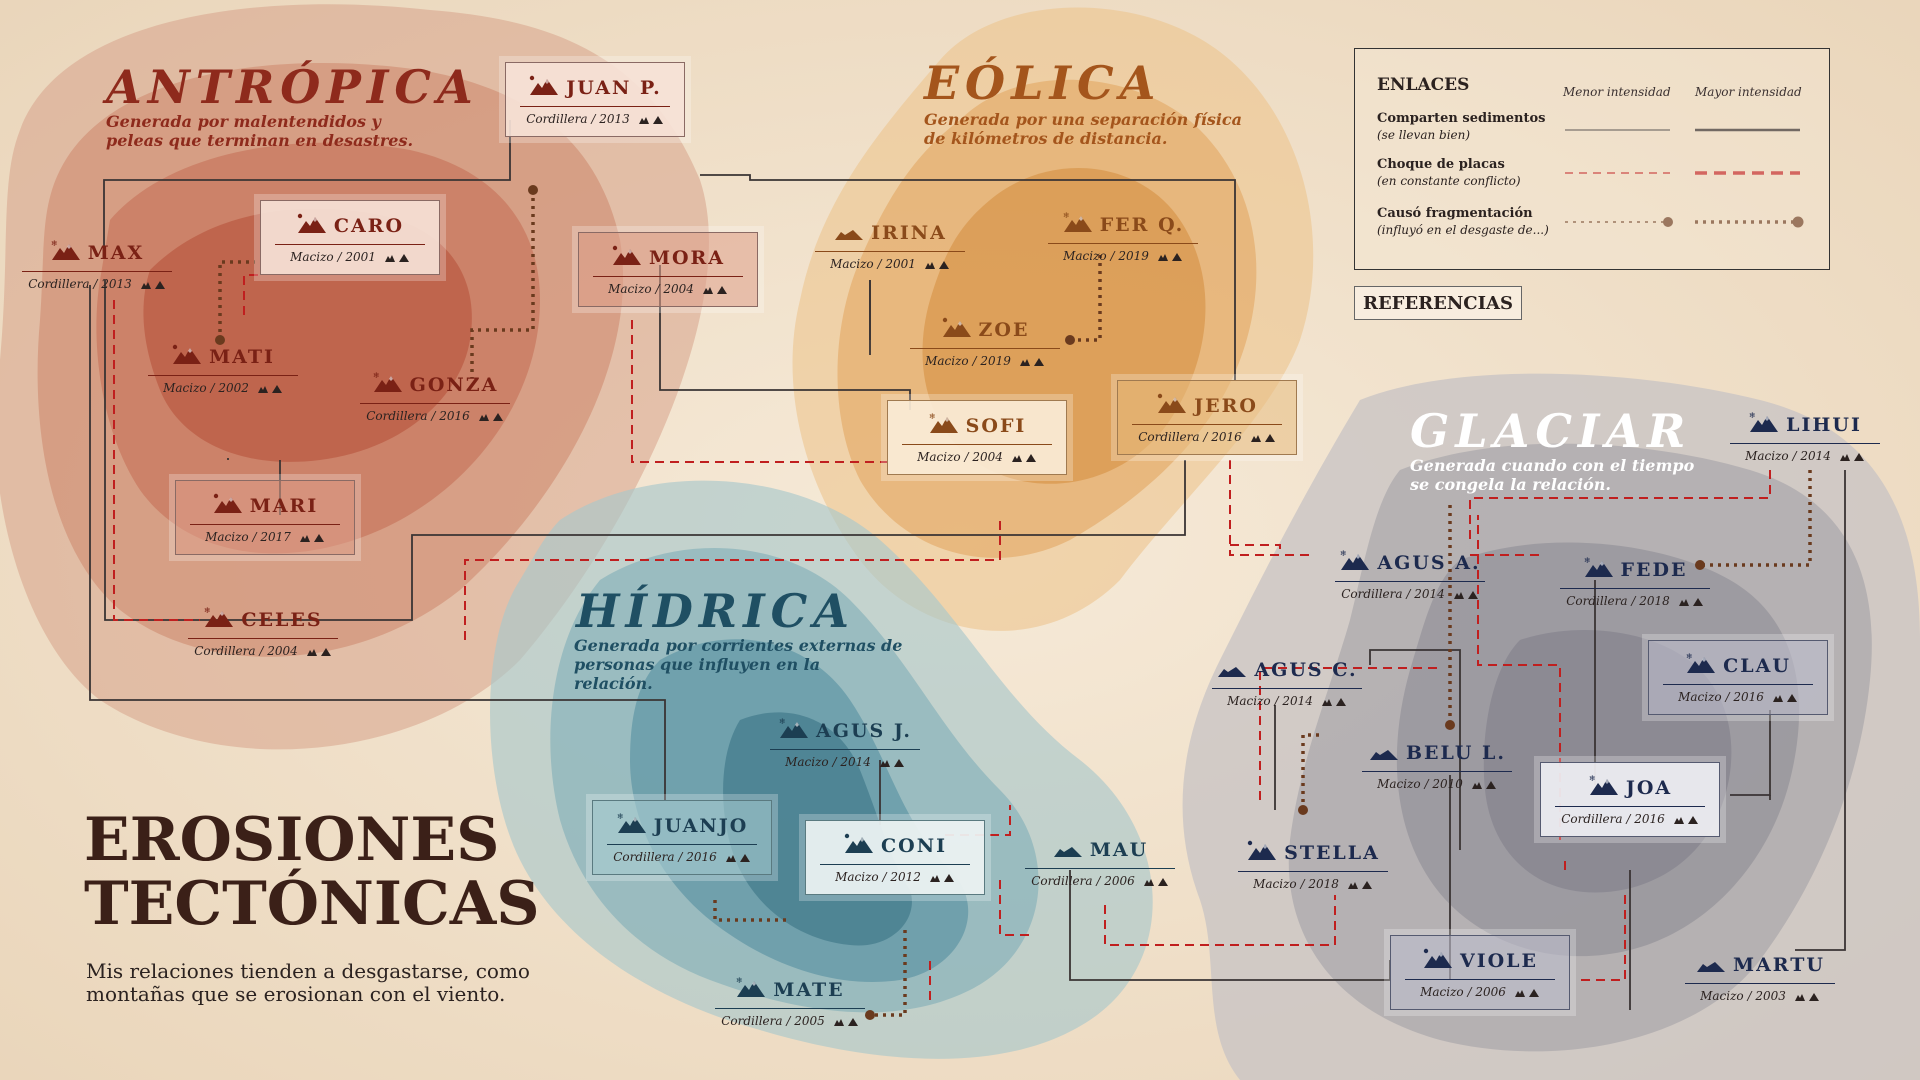 The width and height of the screenshot is (1920, 1080). Describe the element at coordinates (701, 825) in the screenshot. I see `person-name: JUANJO` at that location.